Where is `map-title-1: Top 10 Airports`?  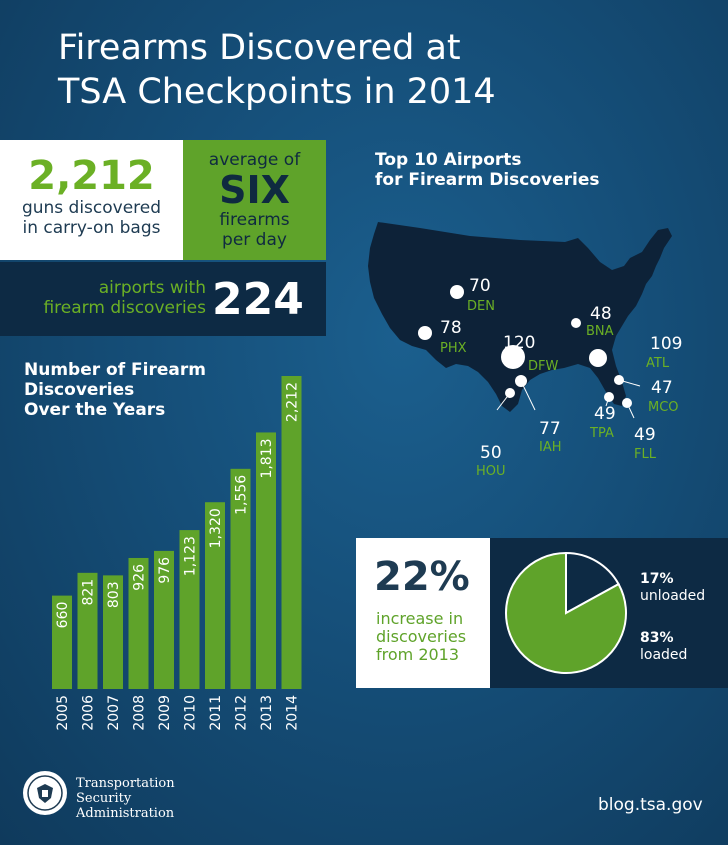 map-title-1: Top 10 Airports is located at coordinates (448, 160).